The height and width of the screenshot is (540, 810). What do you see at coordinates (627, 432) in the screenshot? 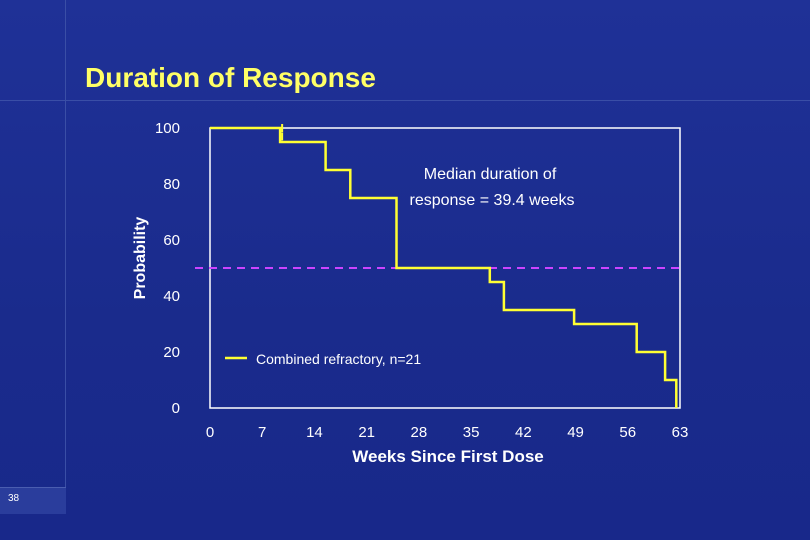
I see `x-tick-label: 56` at bounding box center [627, 432].